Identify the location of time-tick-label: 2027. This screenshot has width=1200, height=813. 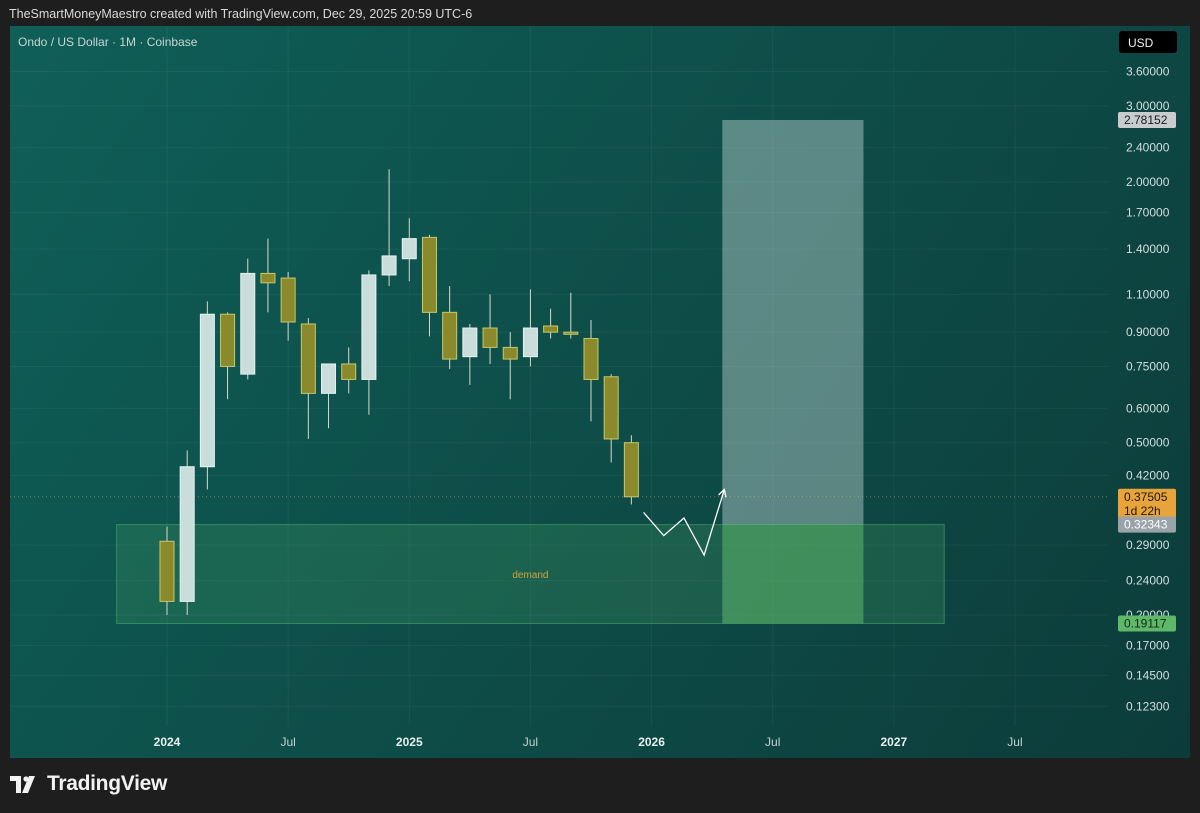
(893, 742).